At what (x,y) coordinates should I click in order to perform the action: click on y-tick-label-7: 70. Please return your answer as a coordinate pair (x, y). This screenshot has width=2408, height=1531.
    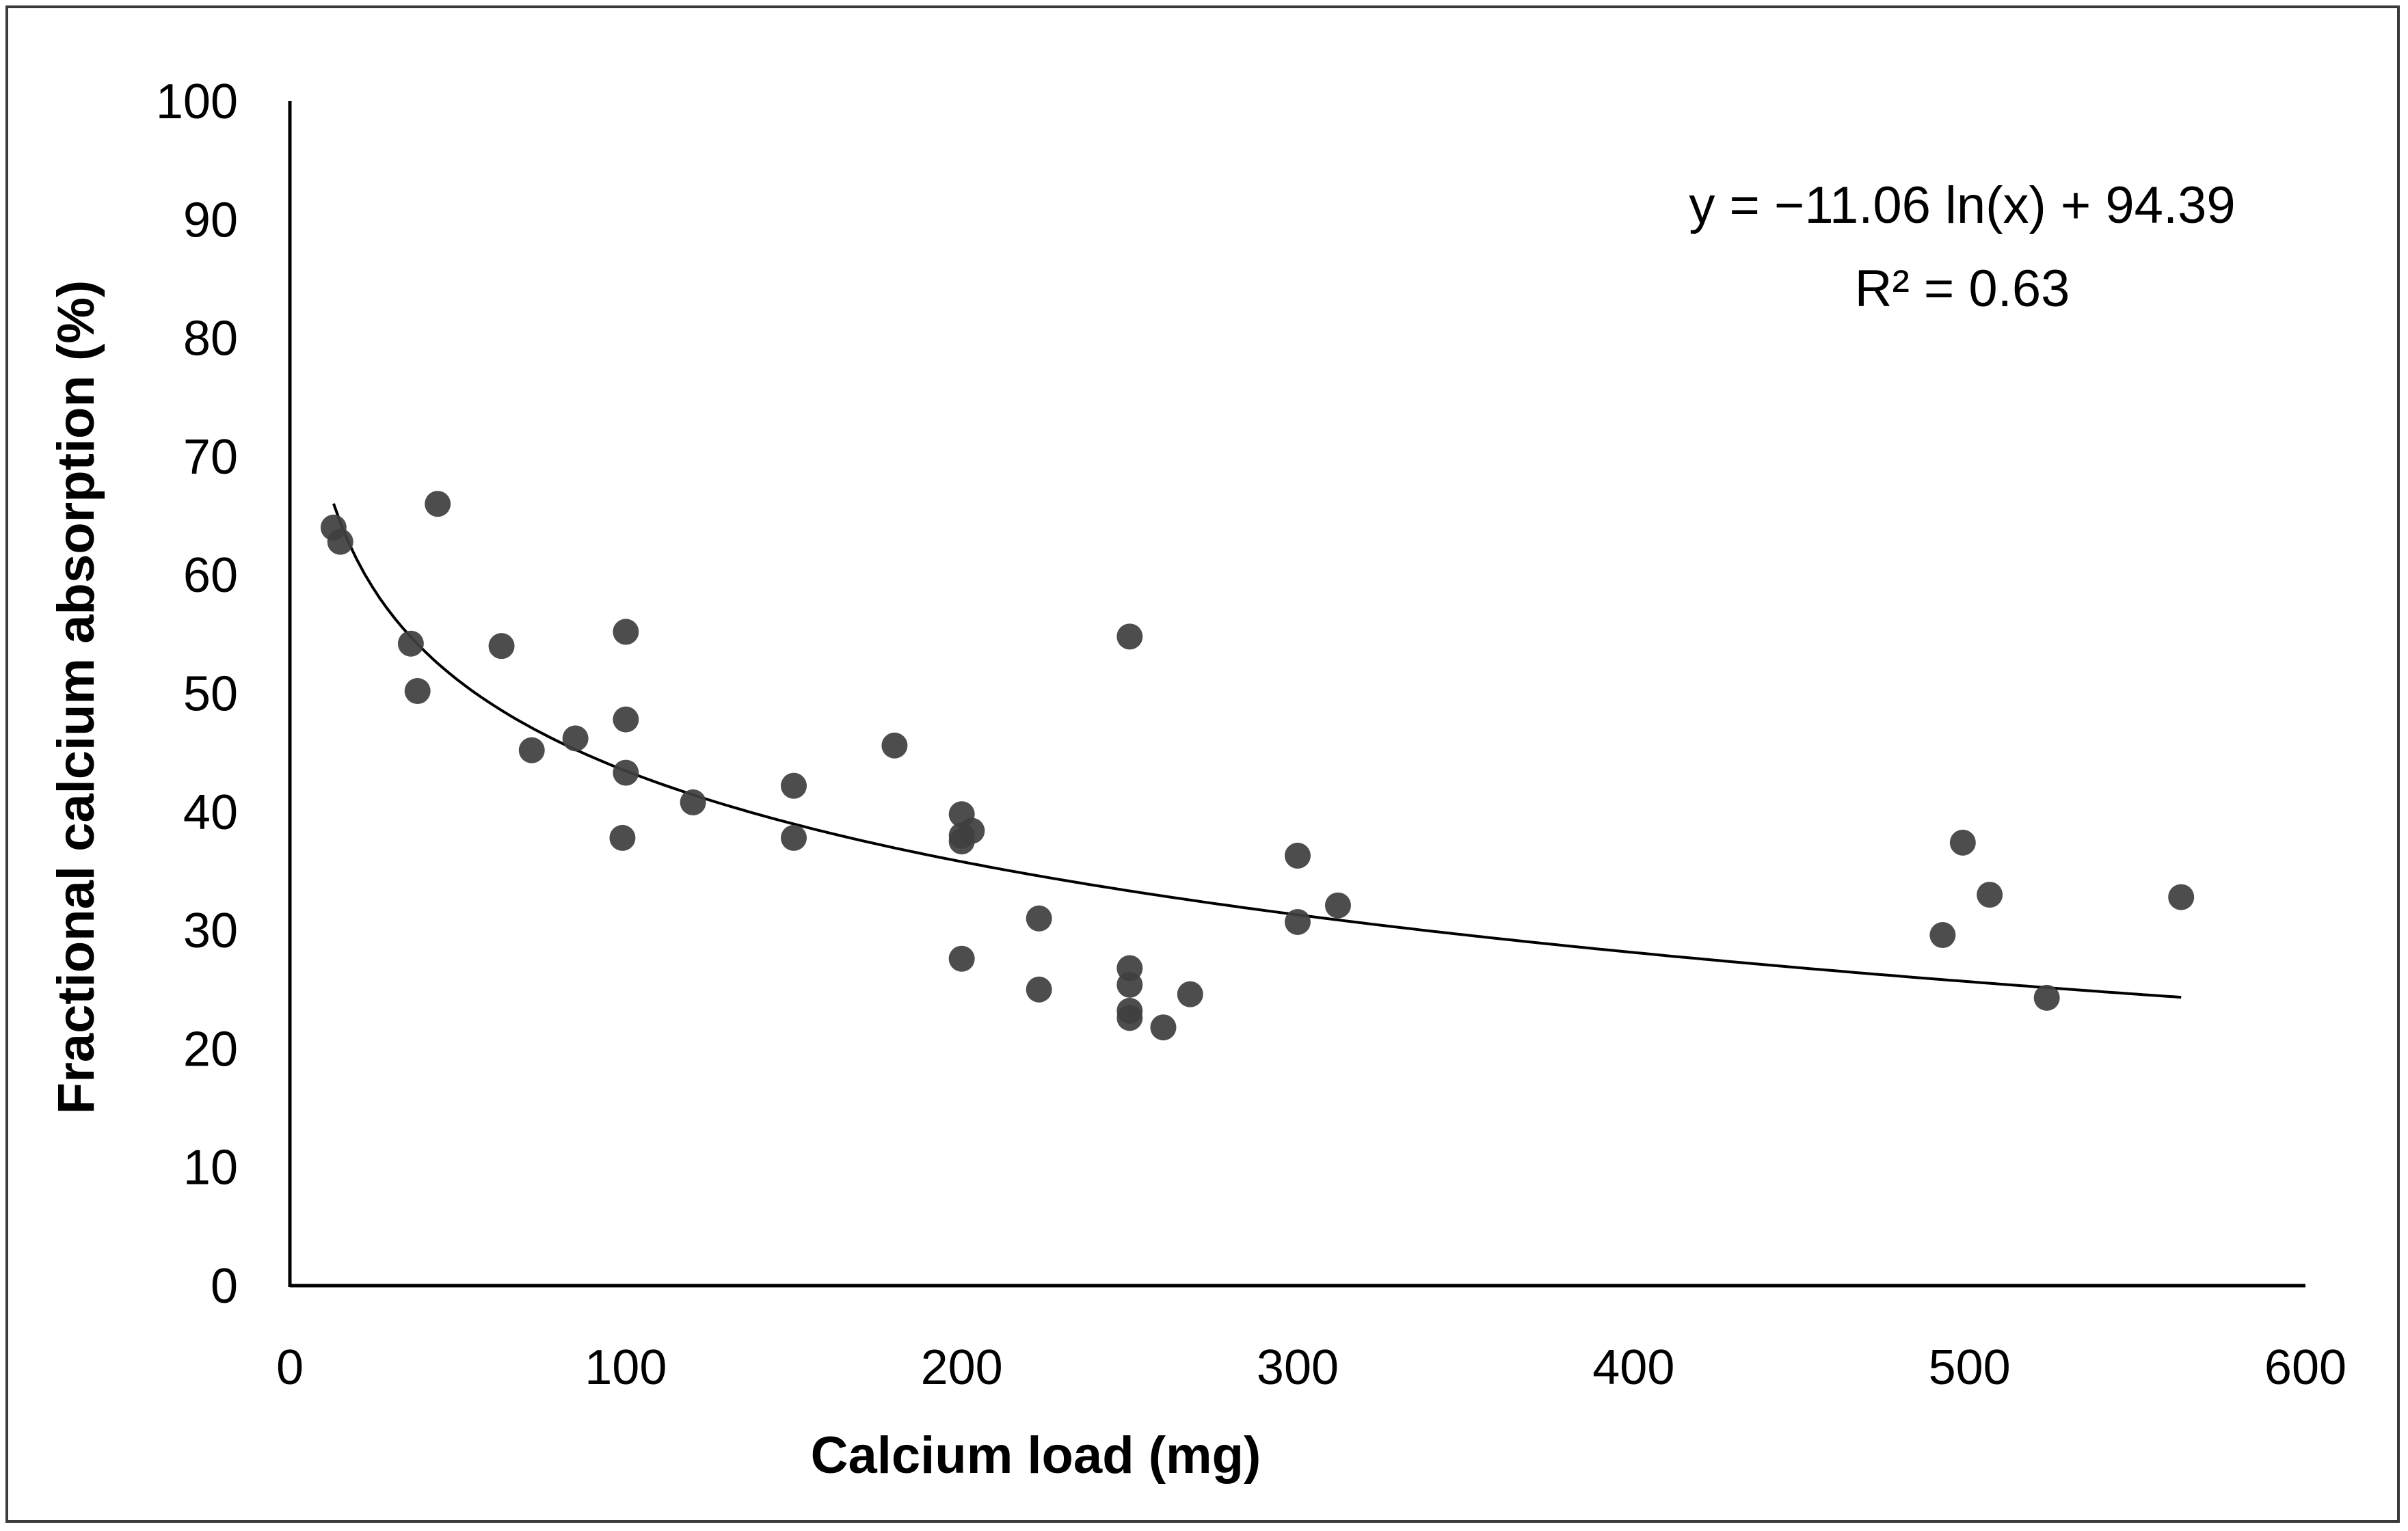
    Looking at the image, I should click on (210, 457).